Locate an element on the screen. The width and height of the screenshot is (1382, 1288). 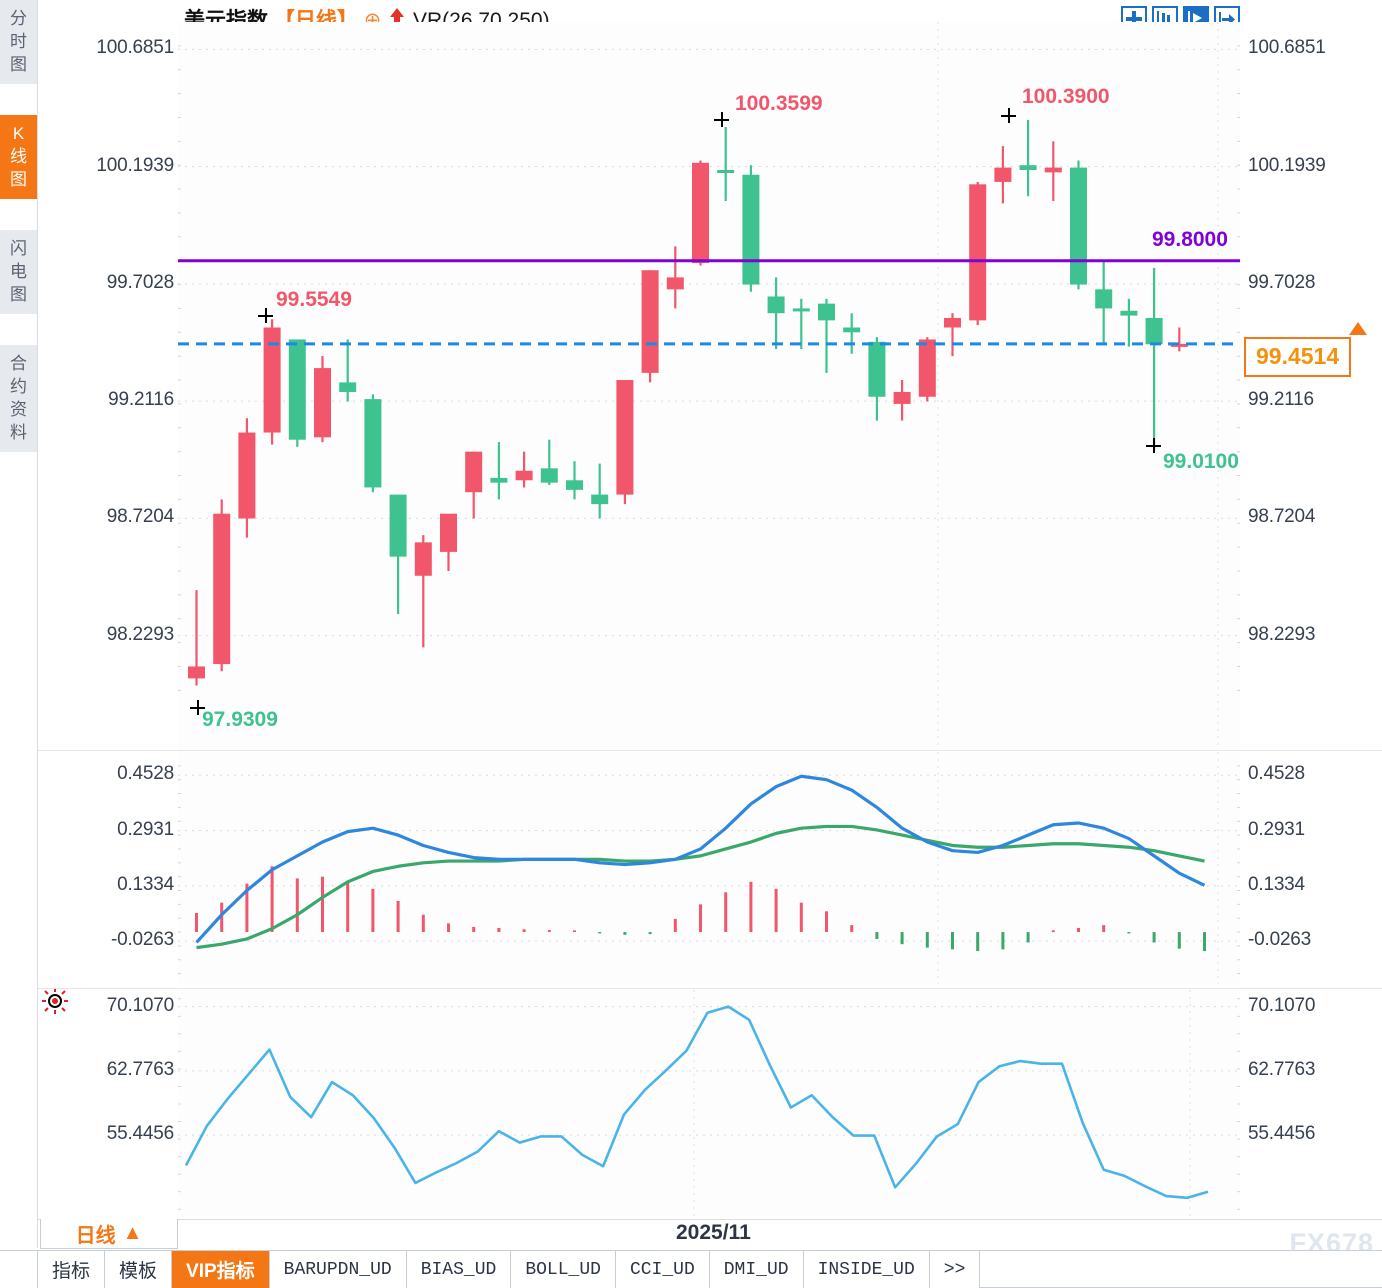
sidebar-item-kline-char: K is located at coordinates (18, 133).